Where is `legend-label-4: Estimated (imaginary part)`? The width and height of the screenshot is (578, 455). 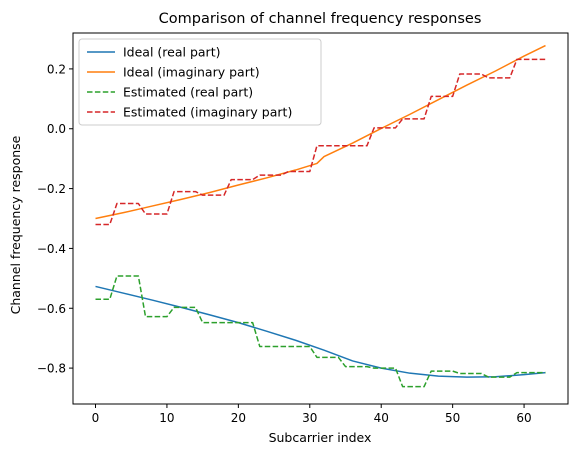 legend-label-4: Estimated (imaginary part) is located at coordinates (207, 112).